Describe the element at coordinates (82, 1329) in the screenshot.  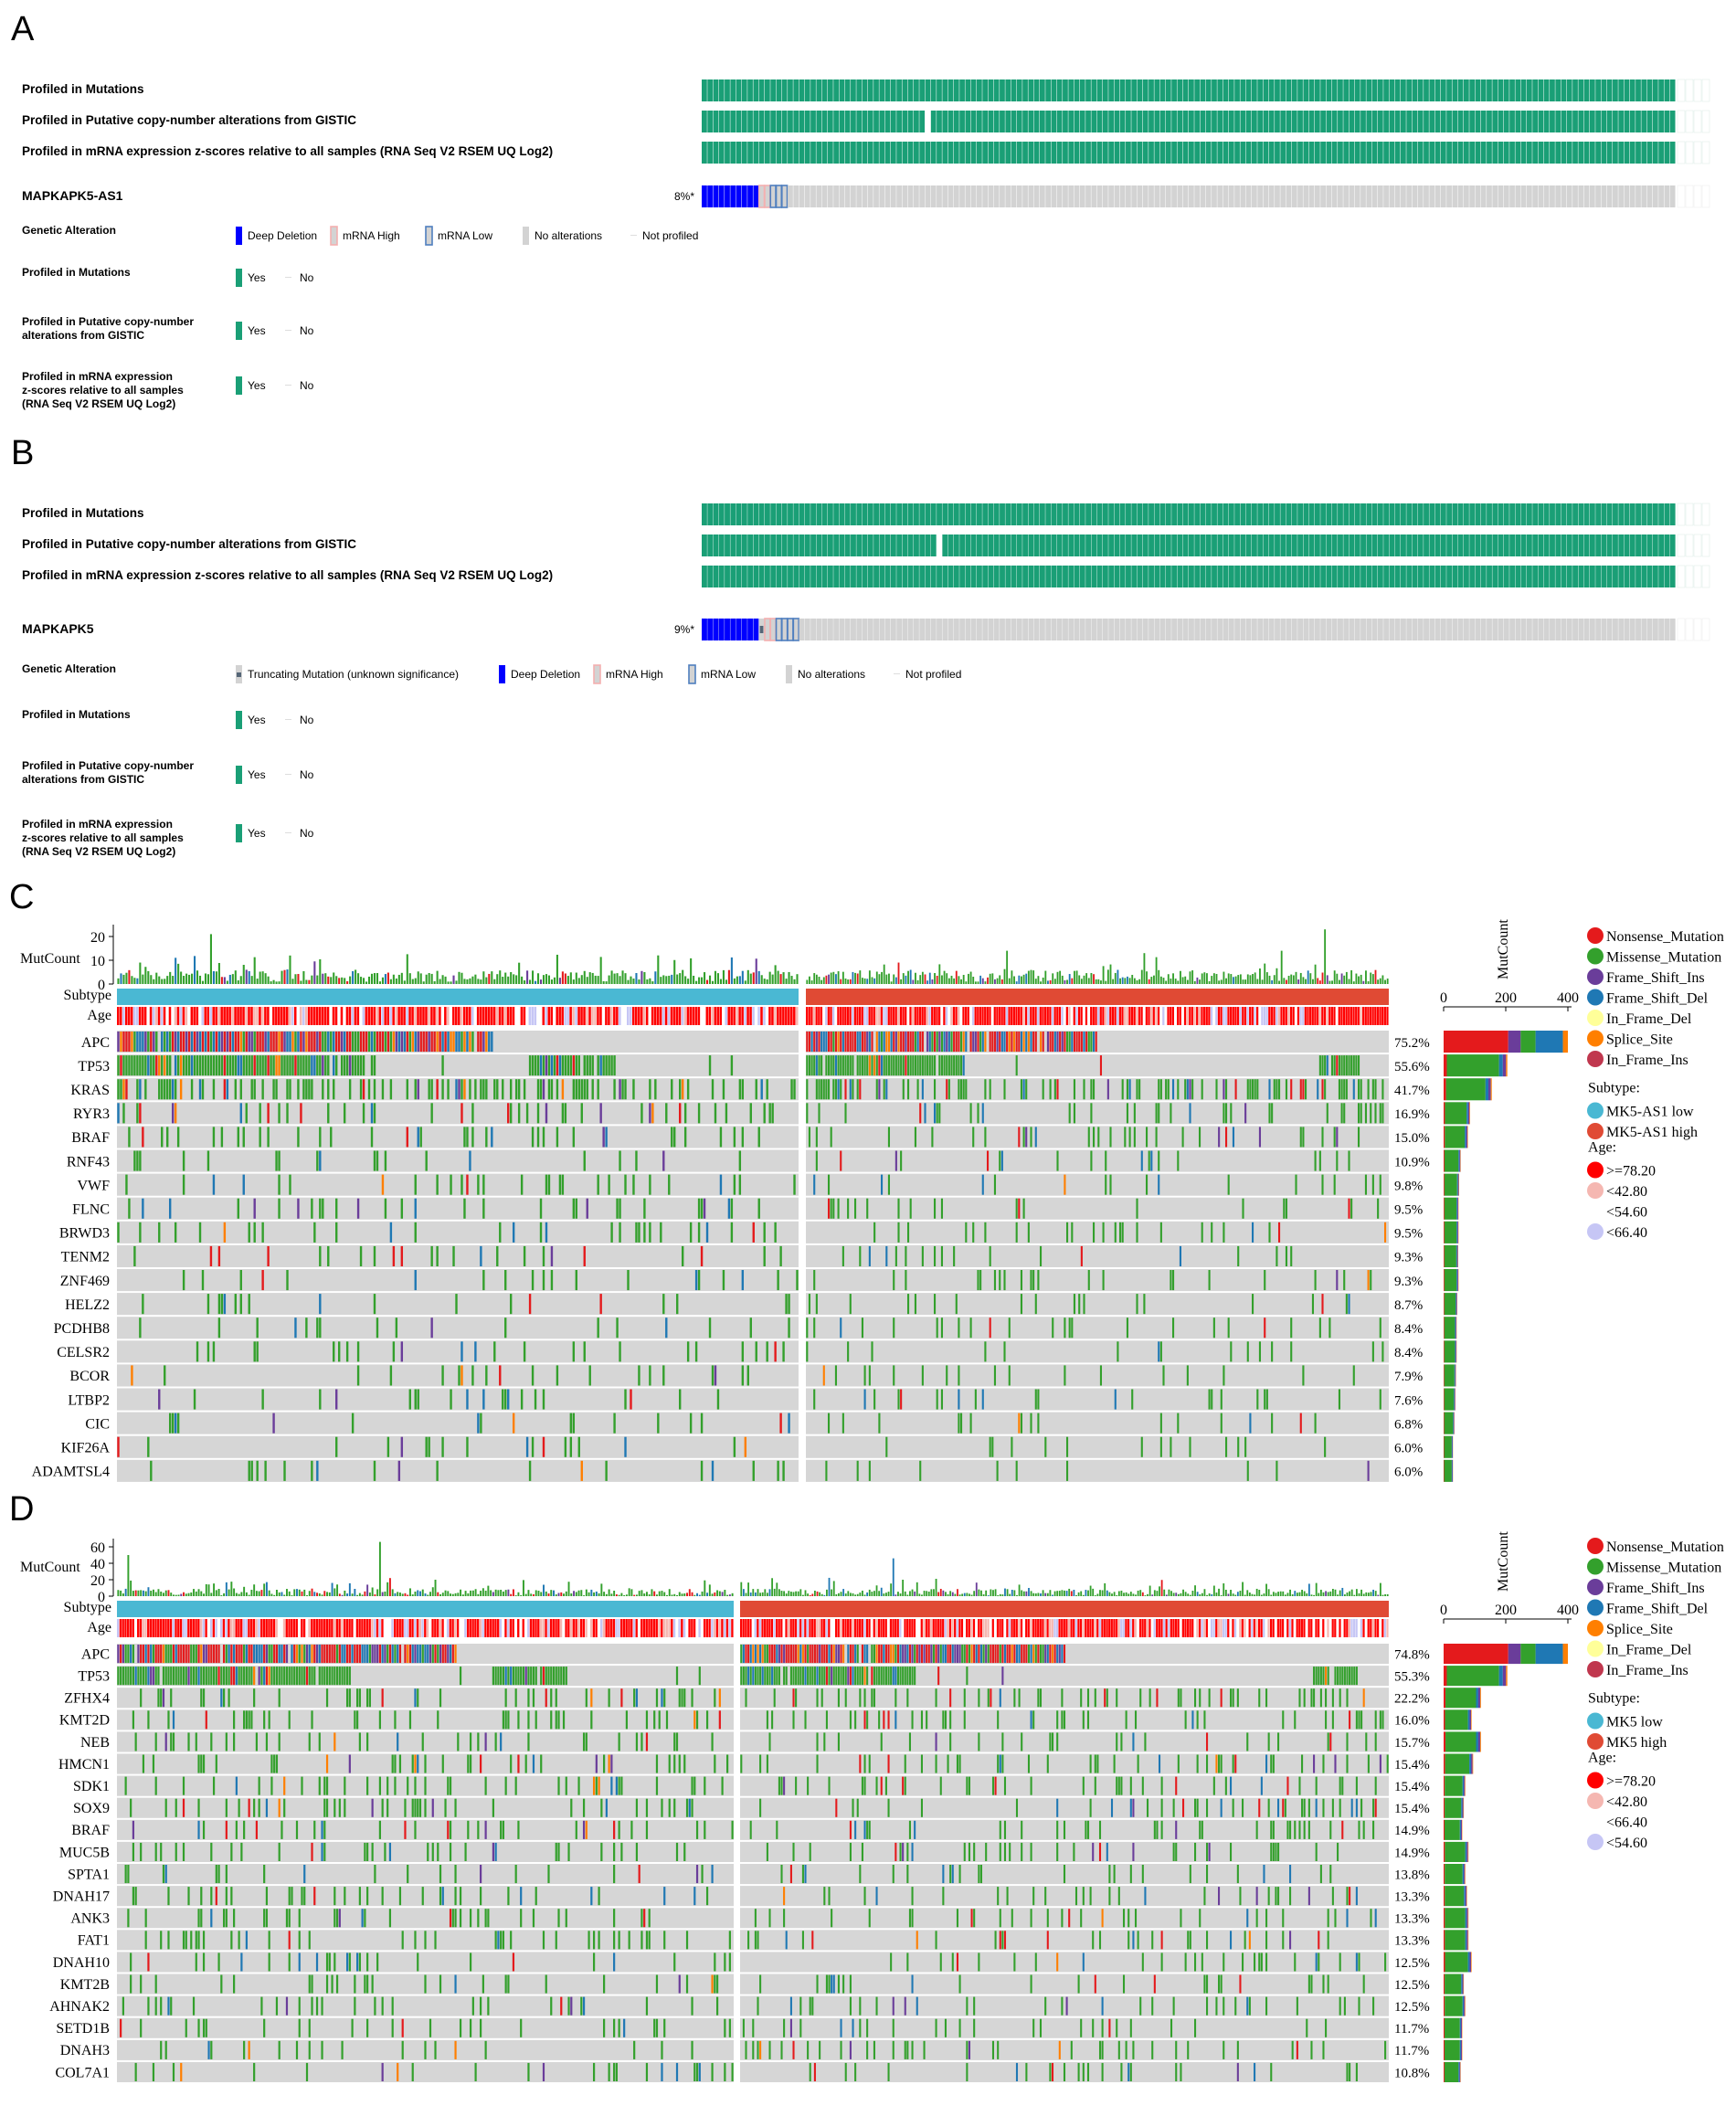
I see `gene-label: PCDHB8` at that location.